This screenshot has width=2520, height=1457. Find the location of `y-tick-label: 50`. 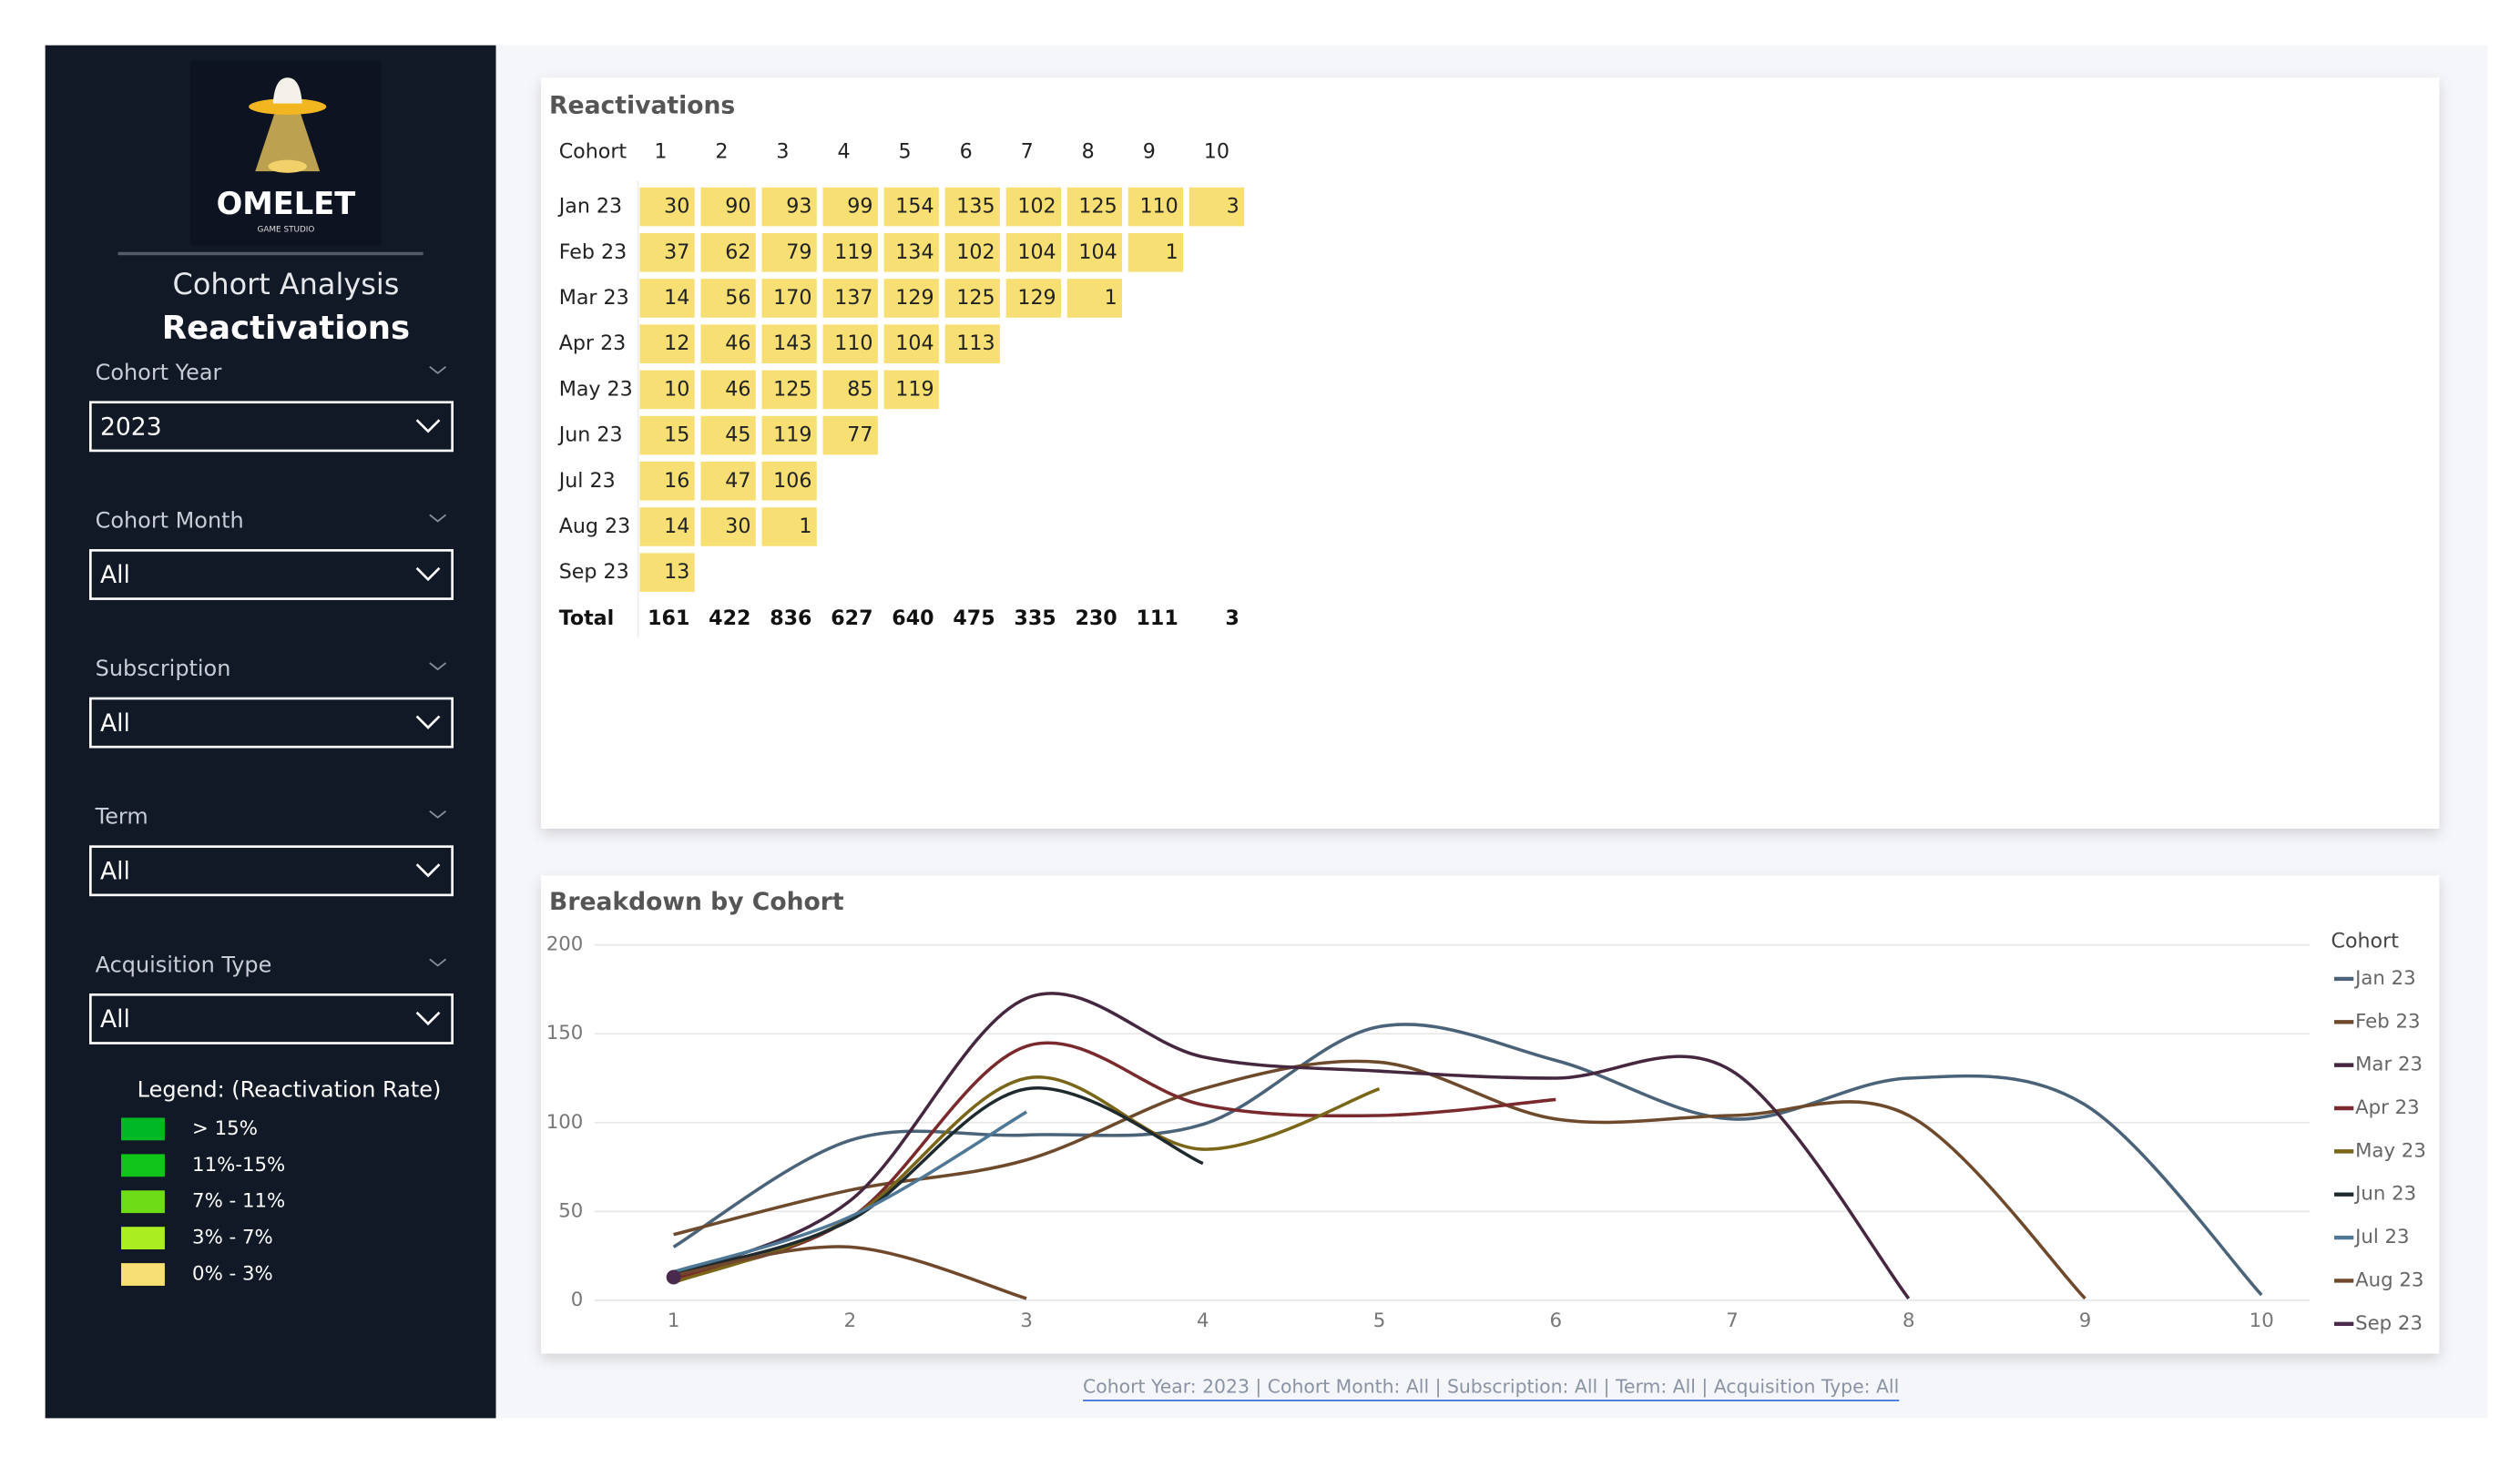

y-tick-label: 50 is located at coordinates (570, 1210).